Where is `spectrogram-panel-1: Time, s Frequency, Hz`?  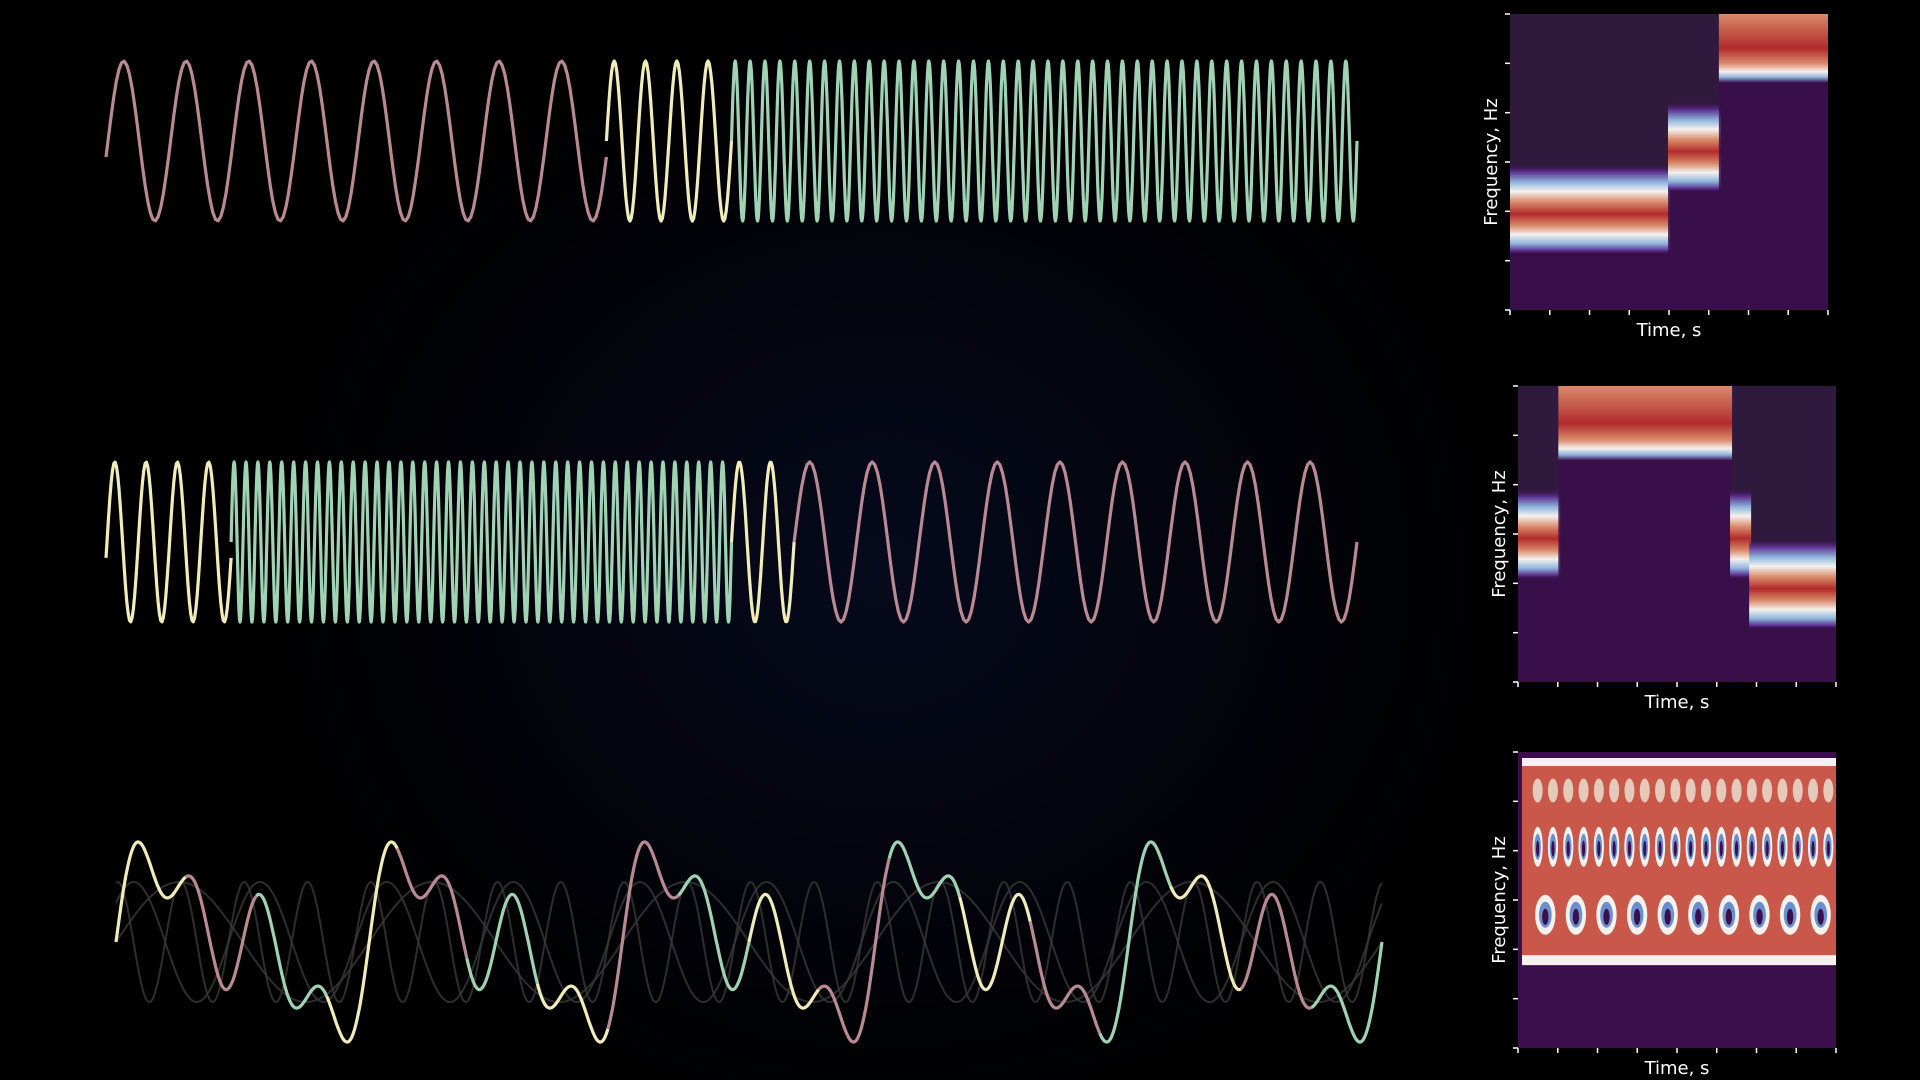 spectrogram-panel-1: Time, s Frequency, Hz is located at coordinates (1655, 177).